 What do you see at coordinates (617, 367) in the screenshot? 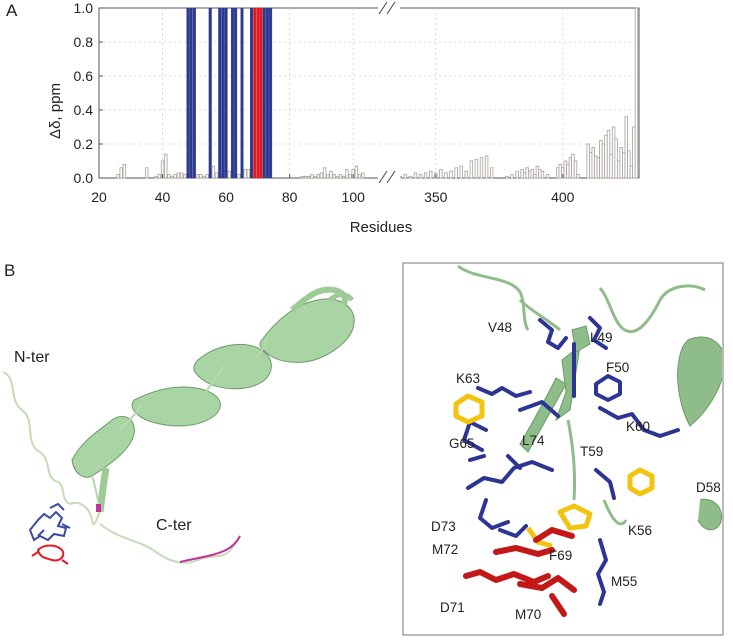
I see `label-F50: F50` at bounding box center [617, 367].